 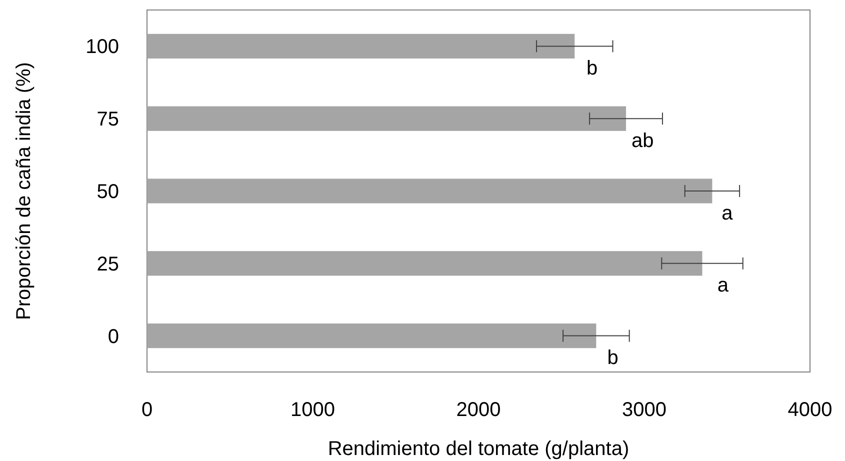 I want to click on y-axis-title: Proporción de caña india (%), so click(x=24, y=191).